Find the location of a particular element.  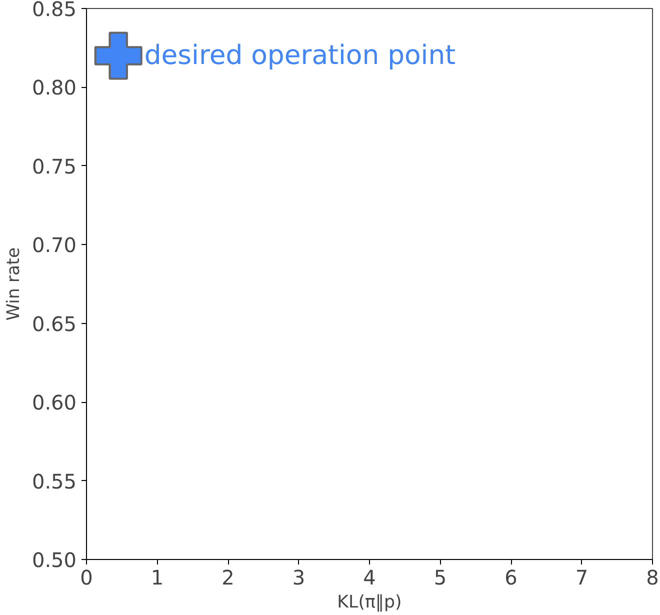

y-tick-label: 0.50 is located at coordinates (54, 560).